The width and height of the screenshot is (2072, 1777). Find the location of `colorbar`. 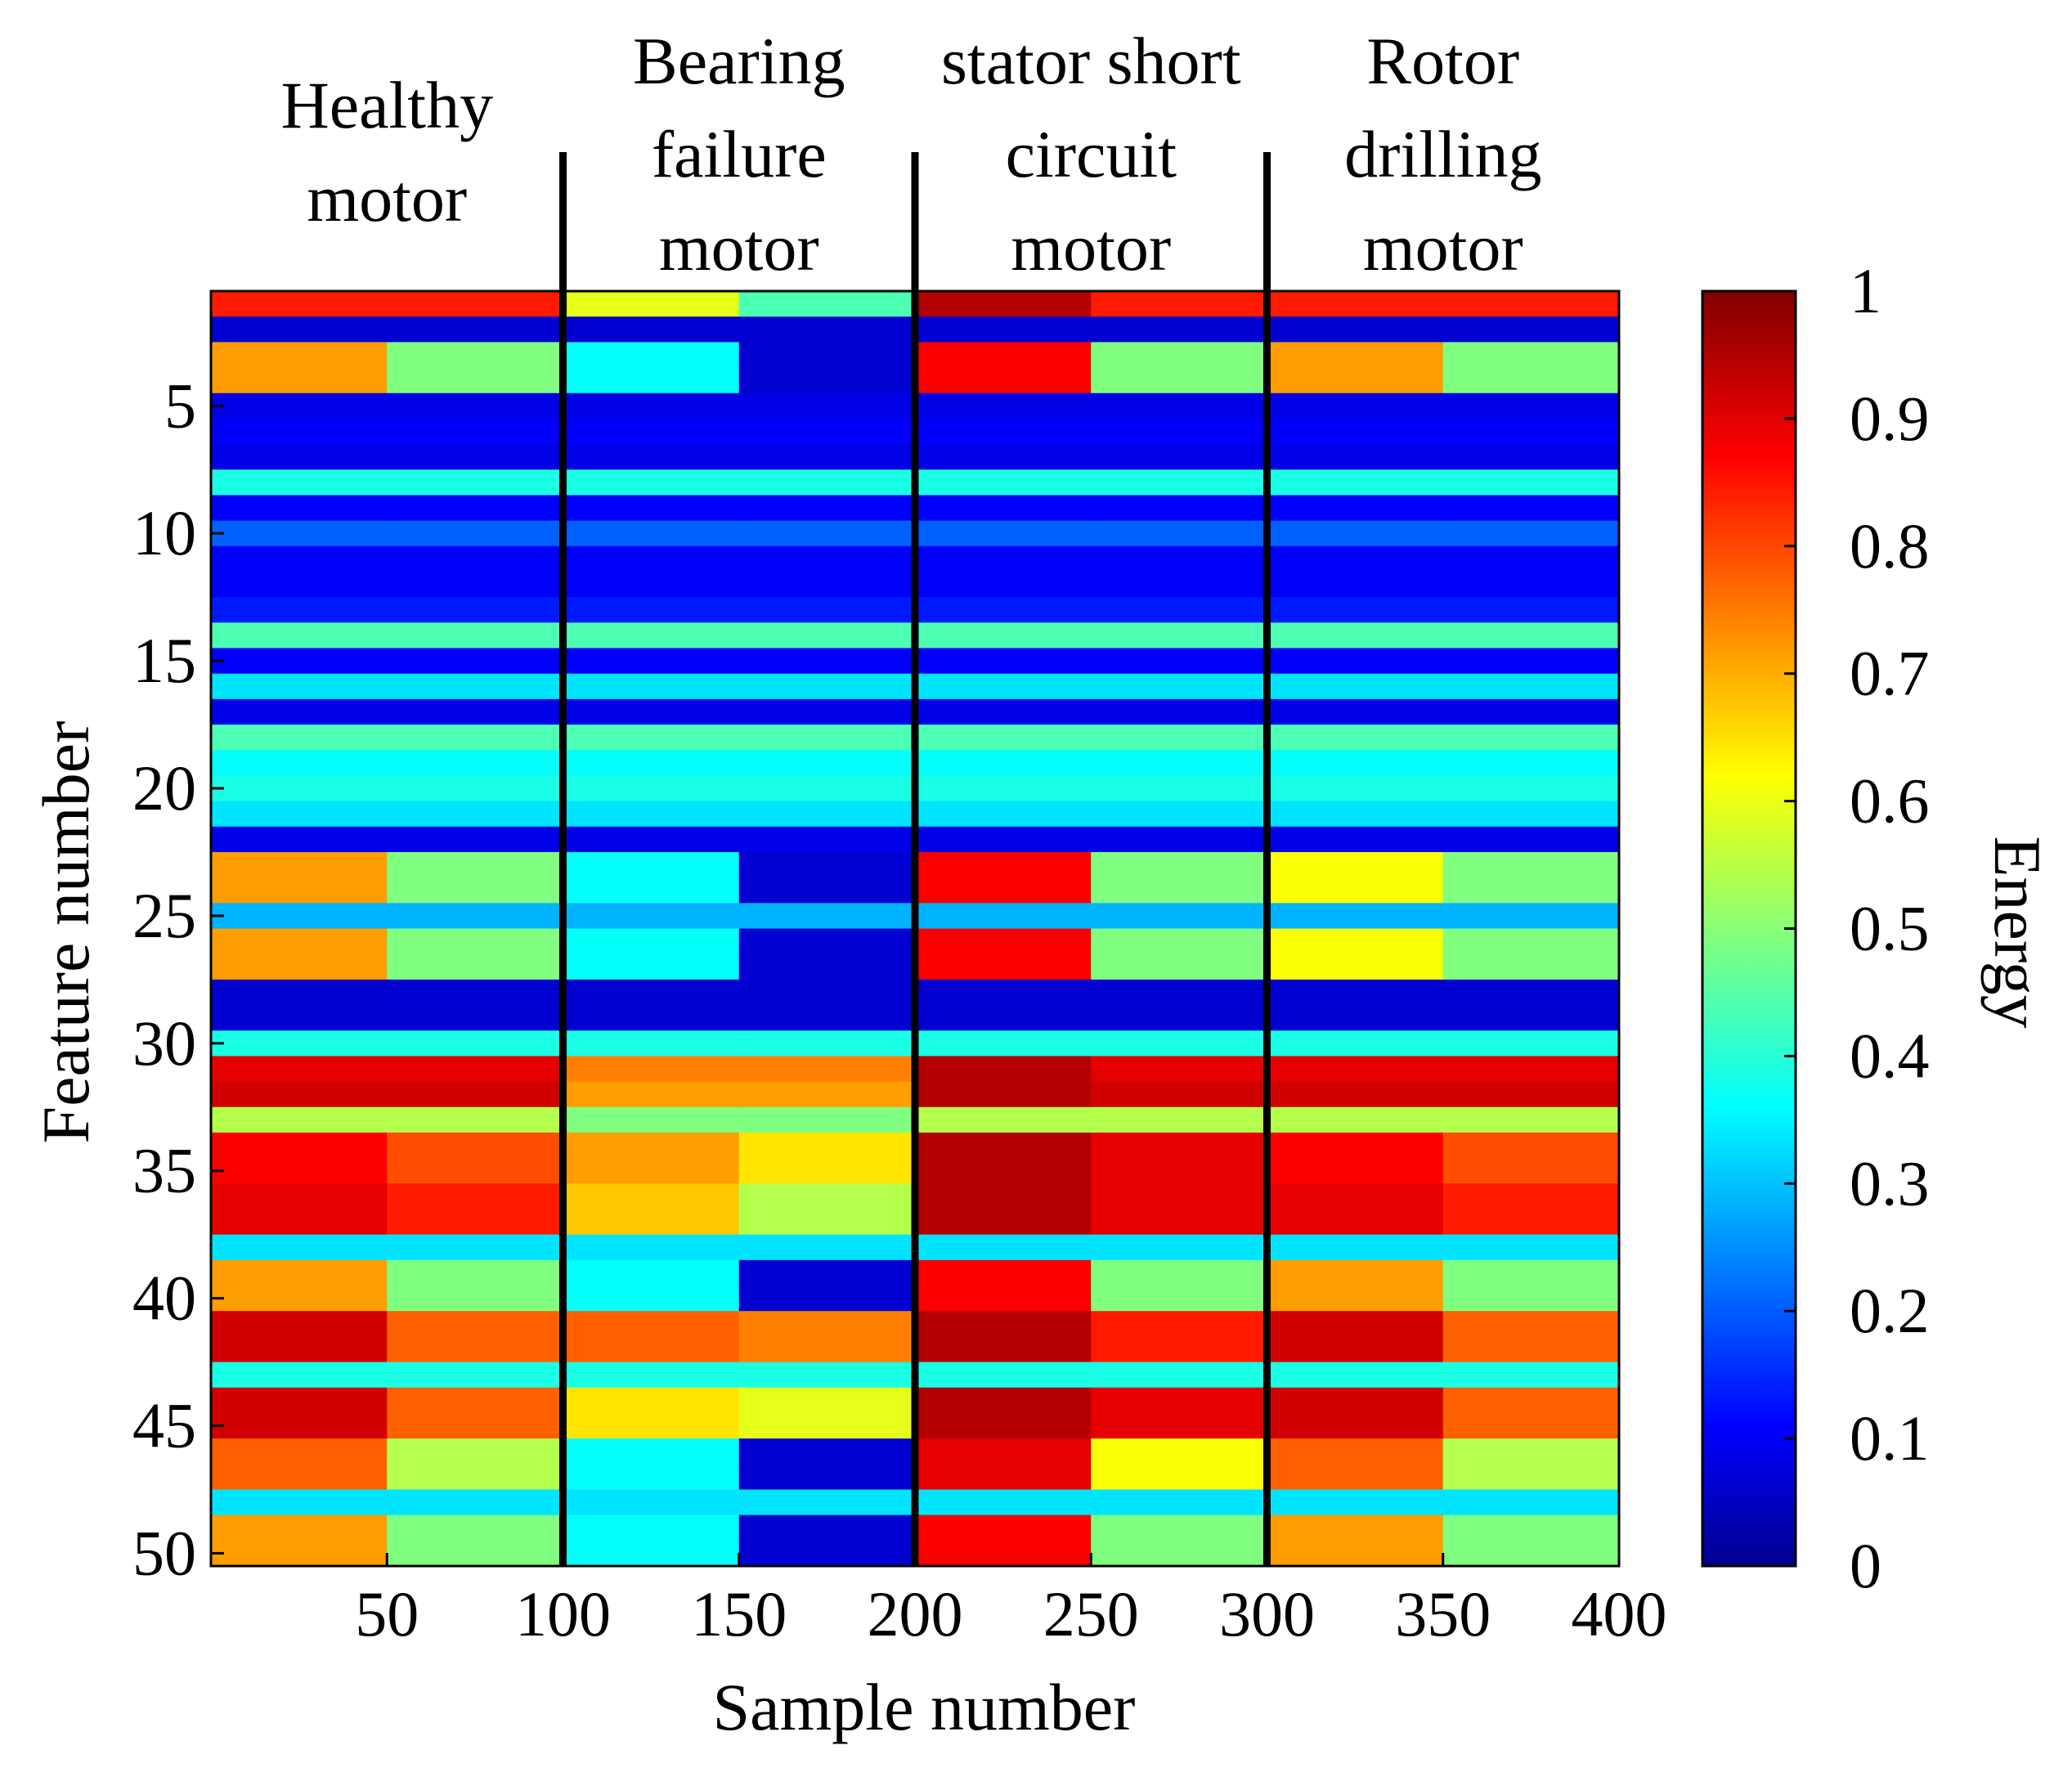

colorbar is located at coordinates (1749, 929).